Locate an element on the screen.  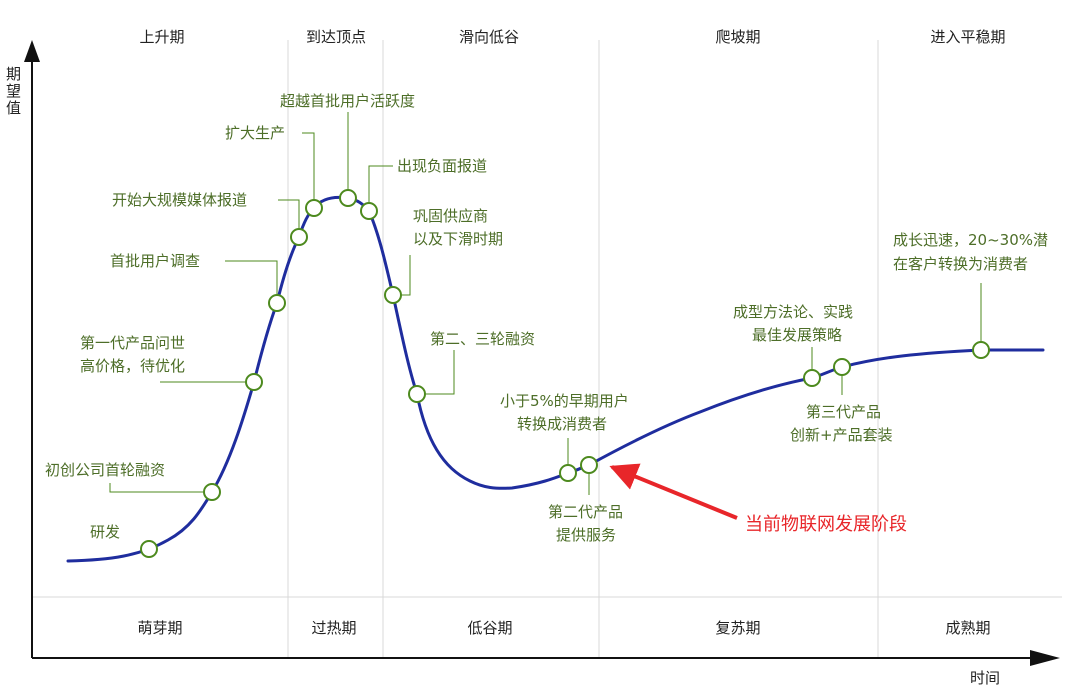
top-phase-peak: 到达顶点 is located at coordinates (336, 37).